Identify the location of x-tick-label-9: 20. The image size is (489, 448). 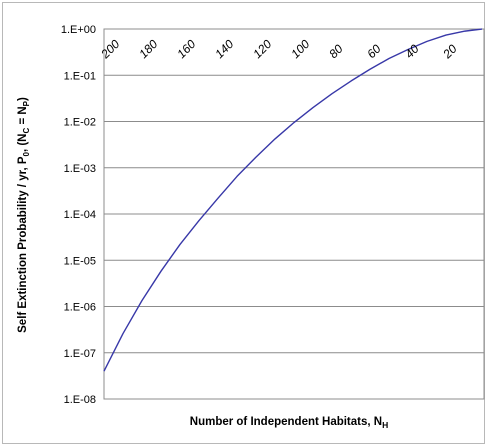
(450, 52).